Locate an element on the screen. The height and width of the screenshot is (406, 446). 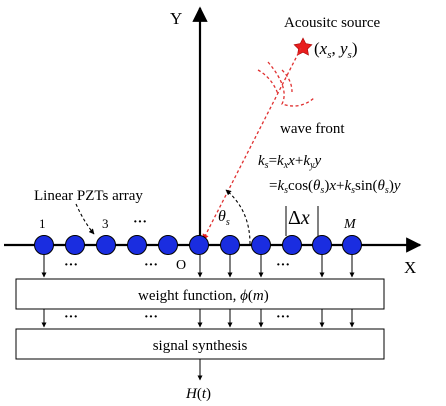
wave-front-arc-outer is located at coordinates (291, 84).